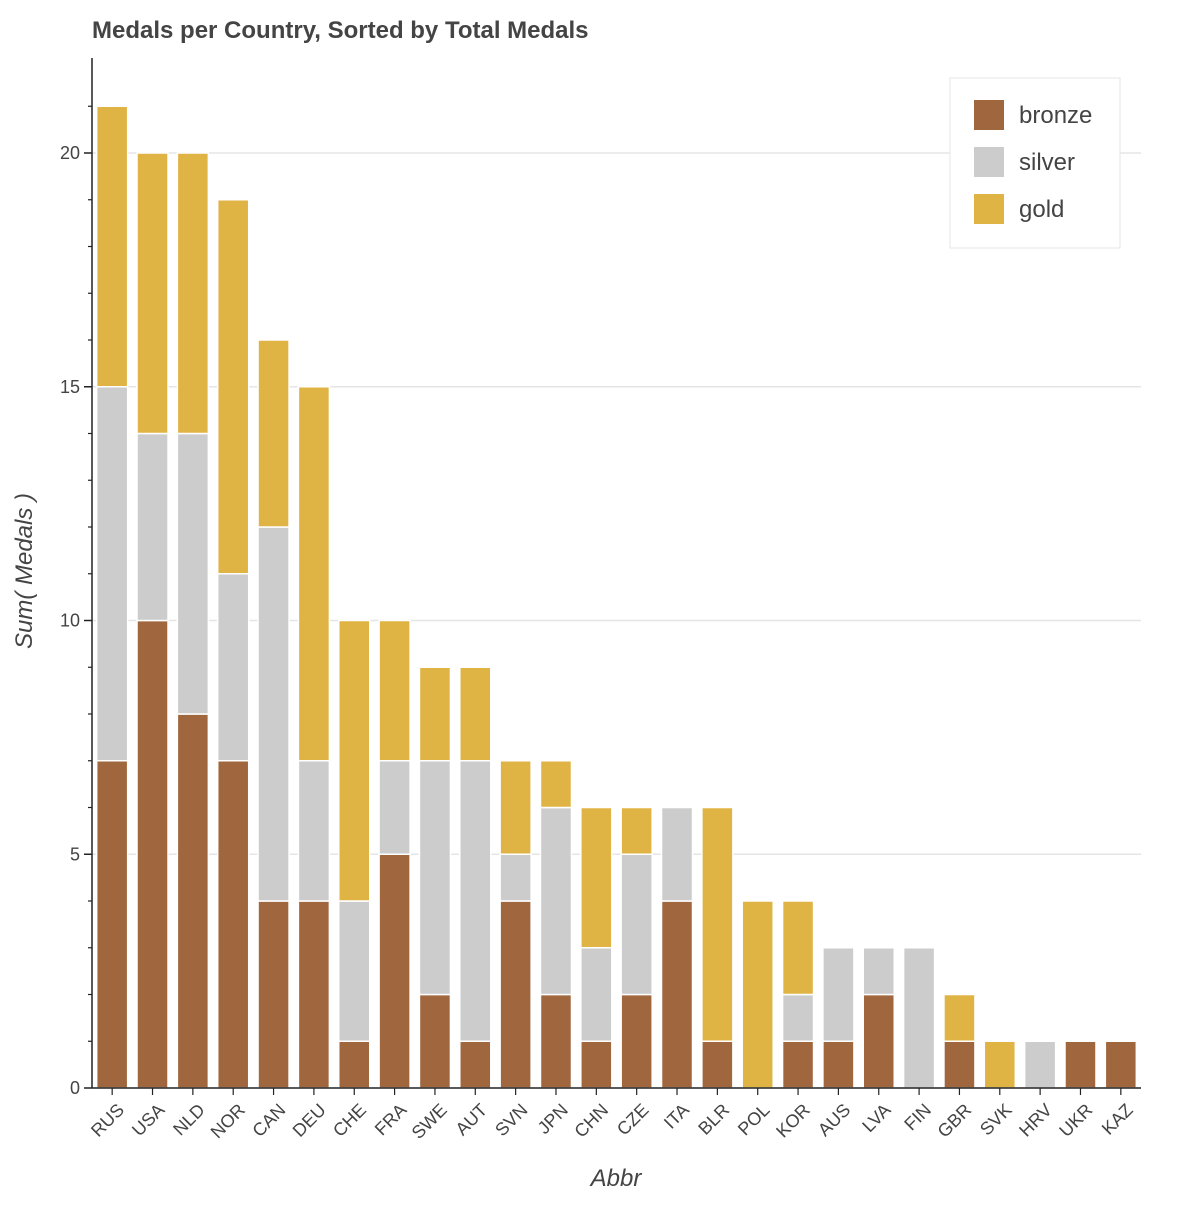 This screenshot has width=1200, height=1205. Describe the element at coordinates (959, 1064) in the screenshot. I see `bar-gbr-bronze` at that location.